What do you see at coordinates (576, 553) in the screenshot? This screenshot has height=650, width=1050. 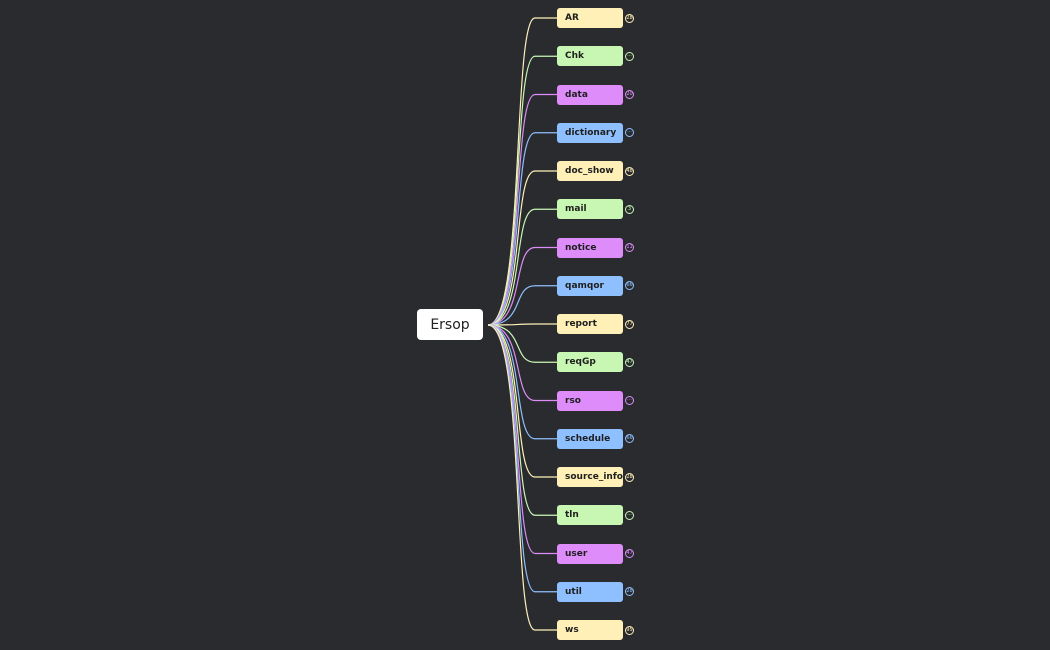 I see `node-label: user` at bounding box center [576, 553].